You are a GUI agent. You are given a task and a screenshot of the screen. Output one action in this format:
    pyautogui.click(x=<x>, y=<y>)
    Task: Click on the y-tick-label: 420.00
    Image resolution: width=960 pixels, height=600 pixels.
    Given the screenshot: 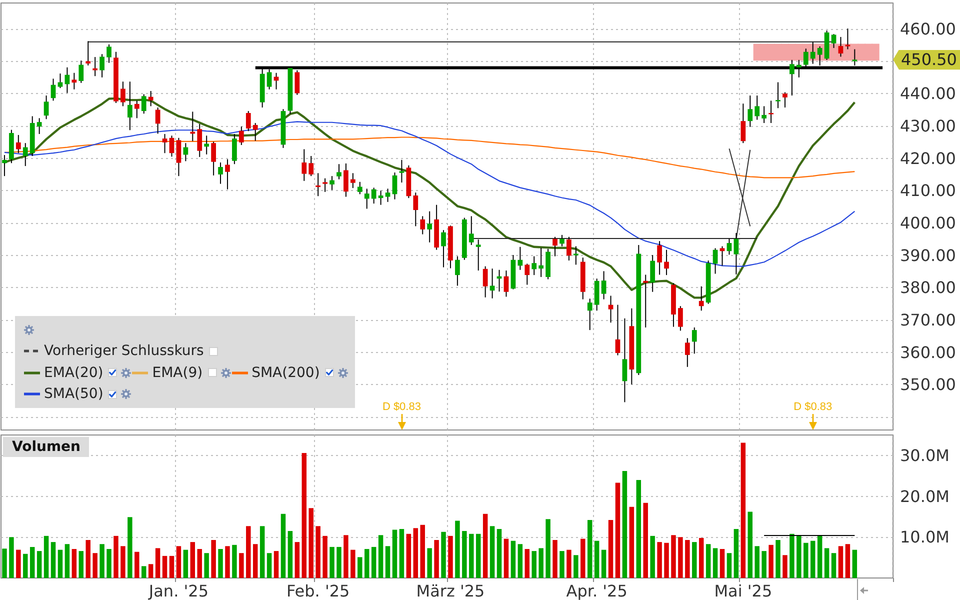 What is the action you would take?
    pyautogui.click(x=928, y=158)
    